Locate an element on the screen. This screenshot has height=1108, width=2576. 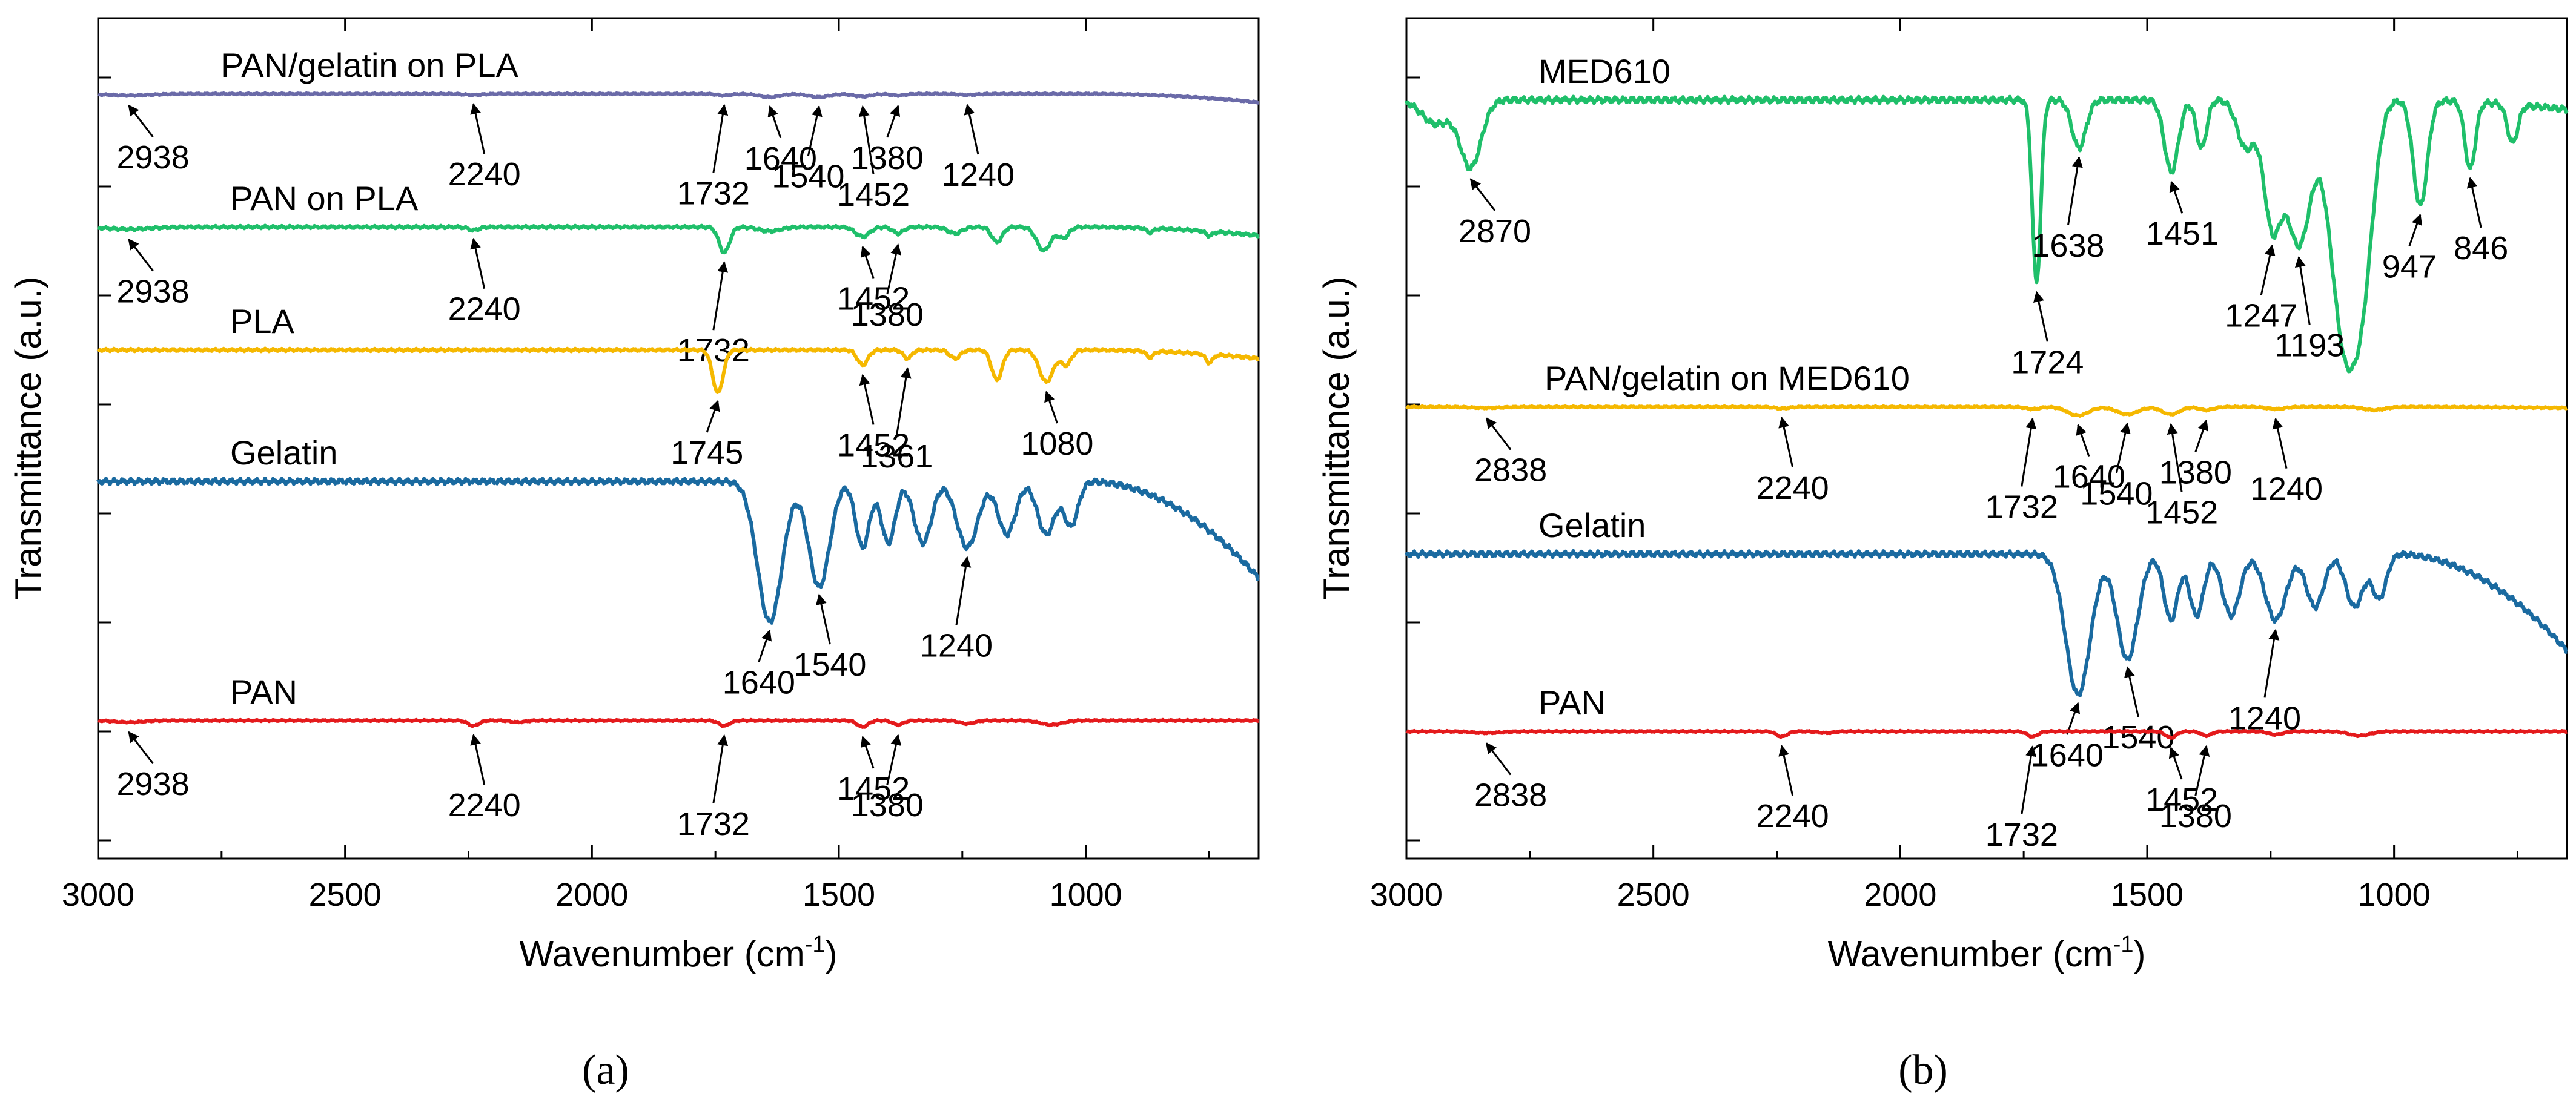
series-name: PAN/gelatin on PLA is located at coordinates (369, 65).